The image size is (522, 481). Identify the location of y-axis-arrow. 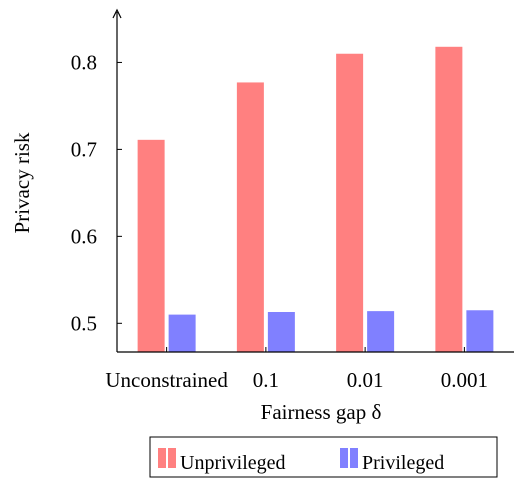
(117, 13).